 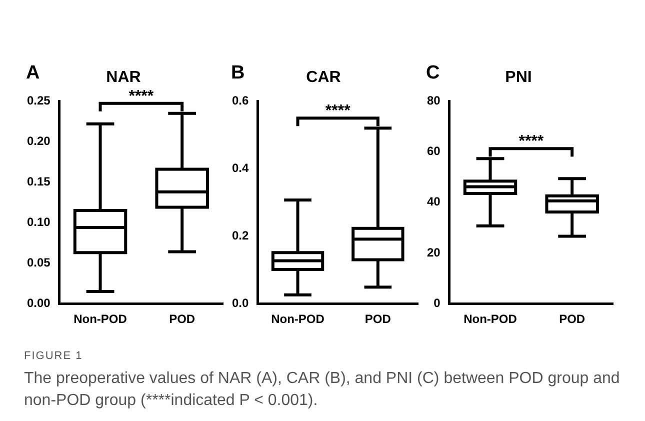 What do you see at coordinates (433, 252) in the screenshot?
I see `y-tick-label: 20` at bounding box center [433, 252].